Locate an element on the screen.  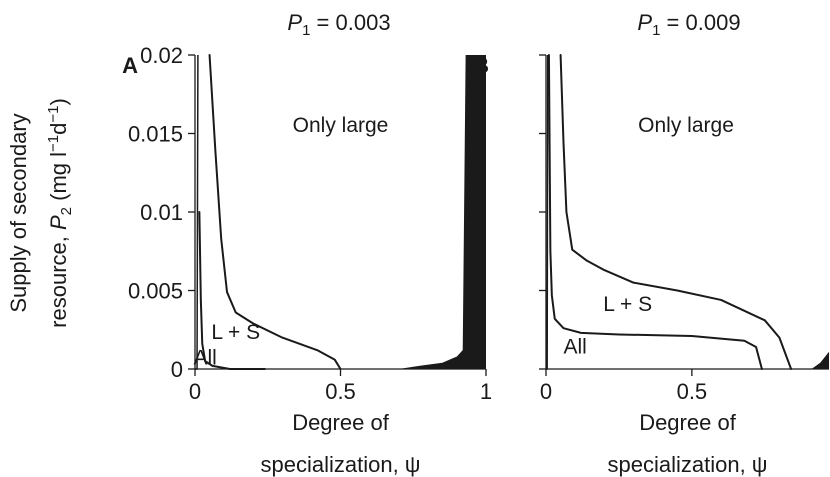
y-tick-label: 0.01 is located at coordinates (161, 212).